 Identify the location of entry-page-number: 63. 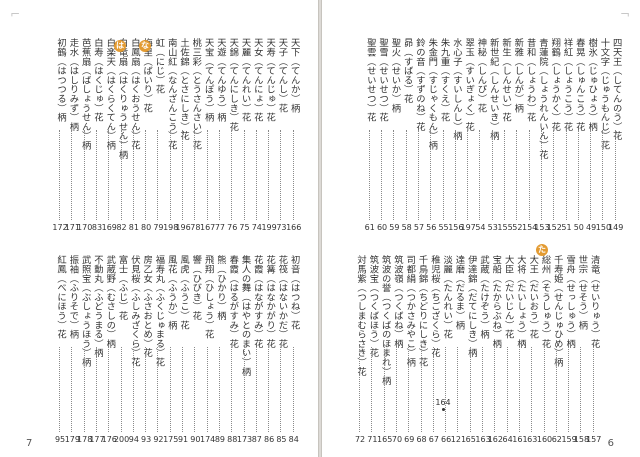
(532, 439).